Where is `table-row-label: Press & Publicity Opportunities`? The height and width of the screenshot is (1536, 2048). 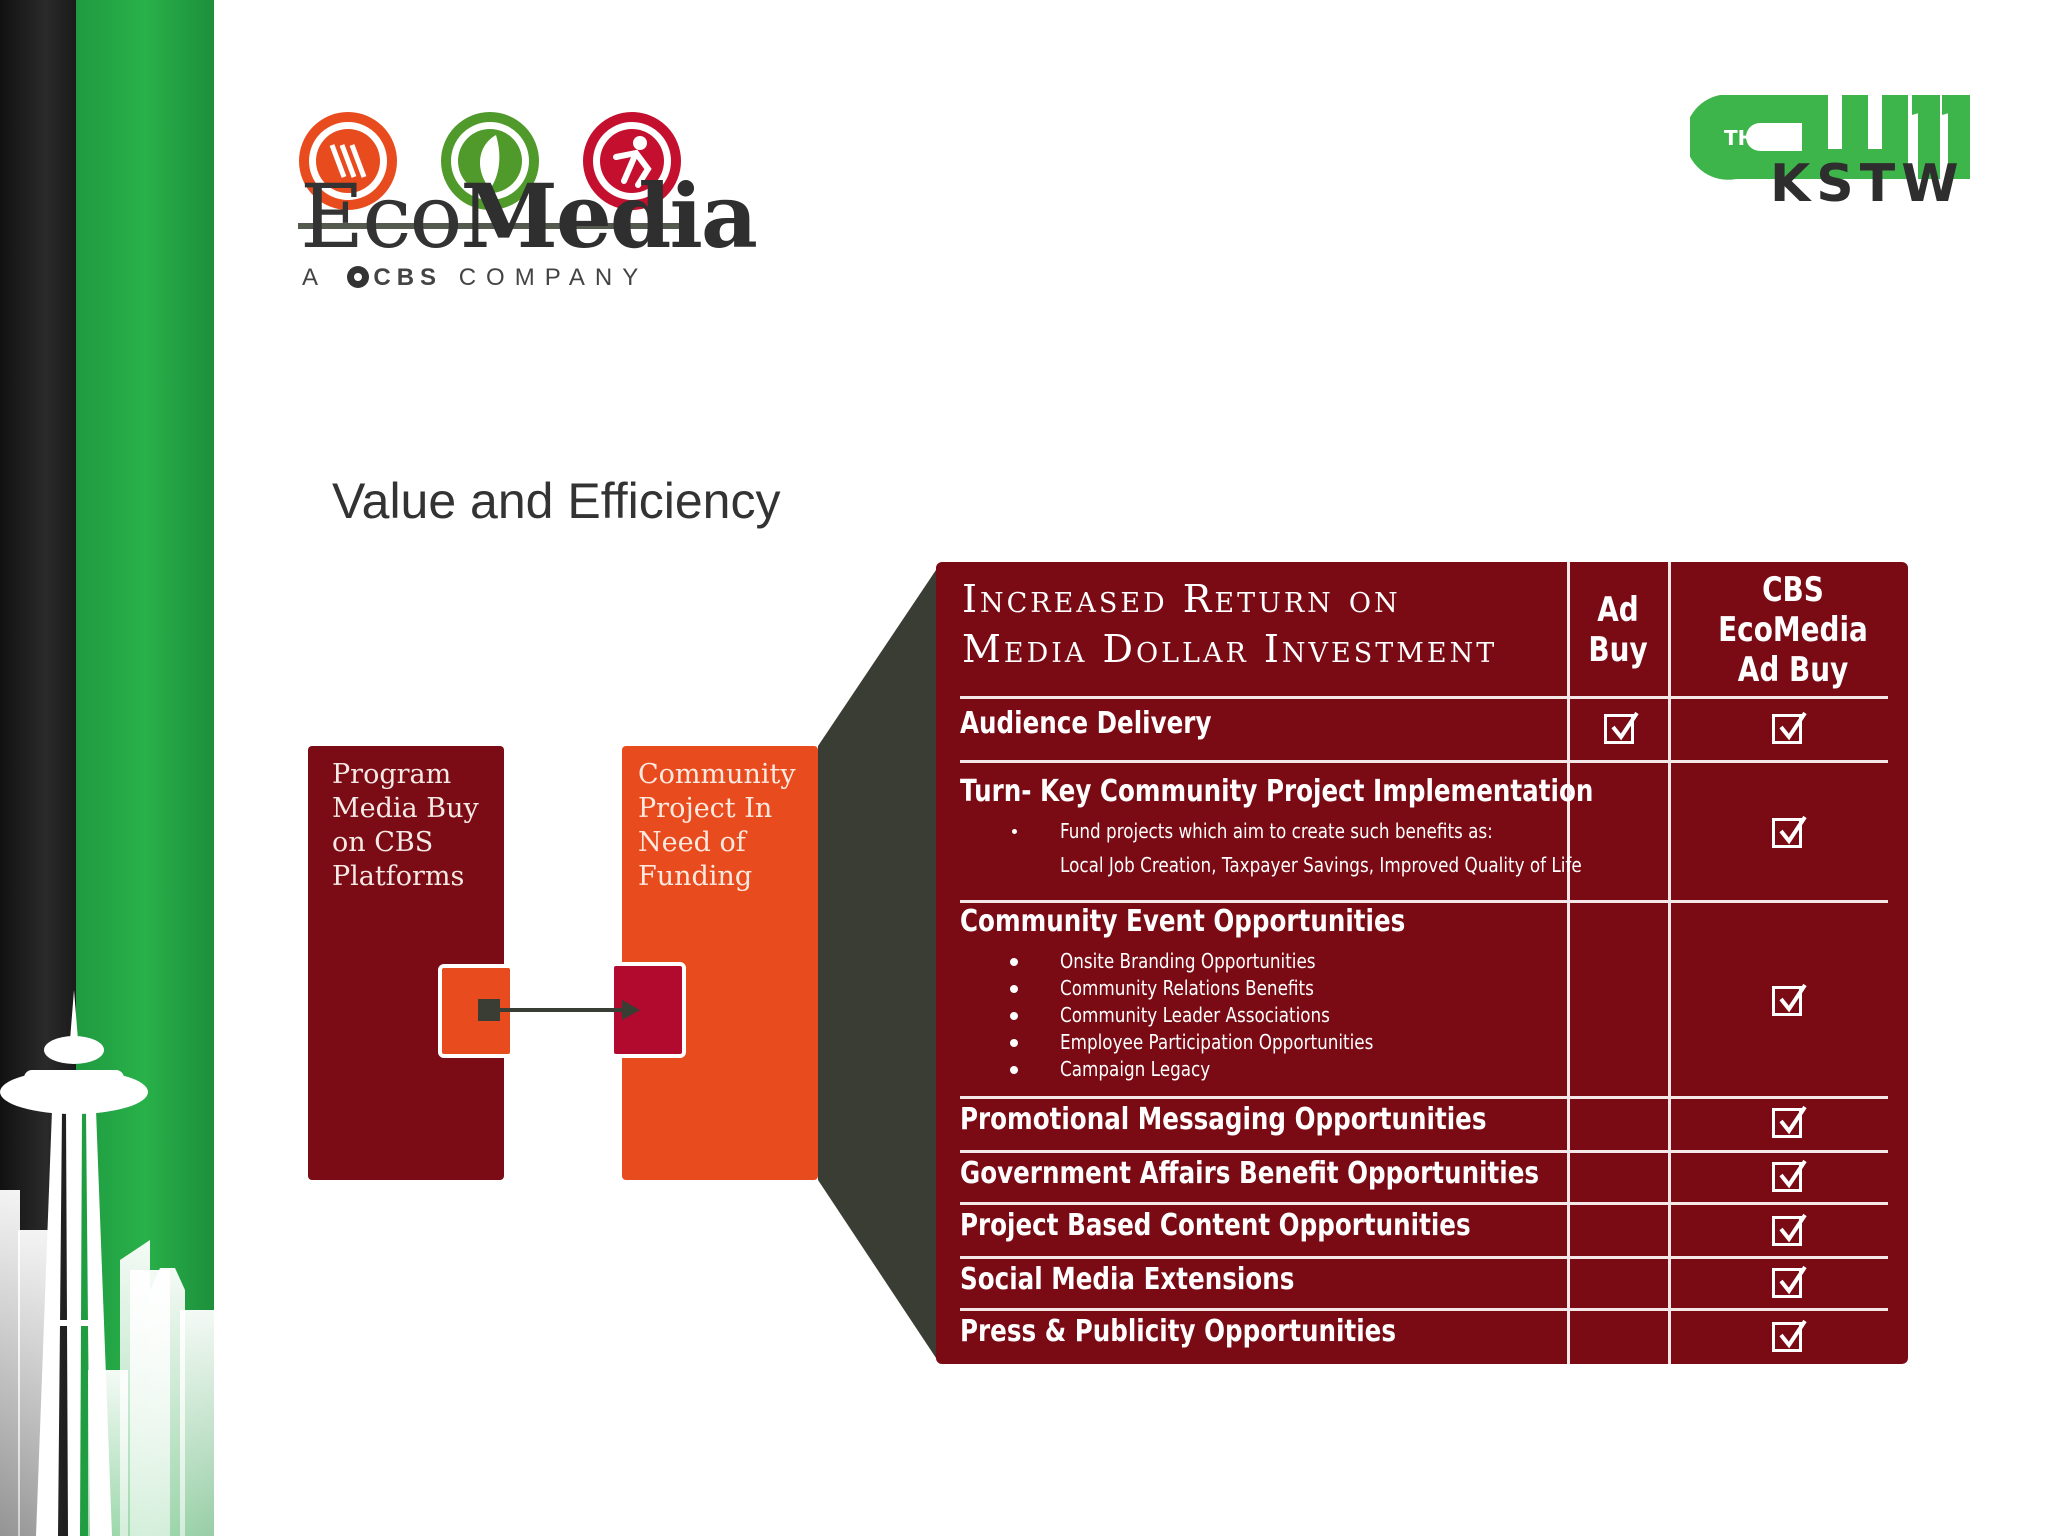 table-row-label: Press & Publicity Opportunities is located at coordinates (1178, 1331).